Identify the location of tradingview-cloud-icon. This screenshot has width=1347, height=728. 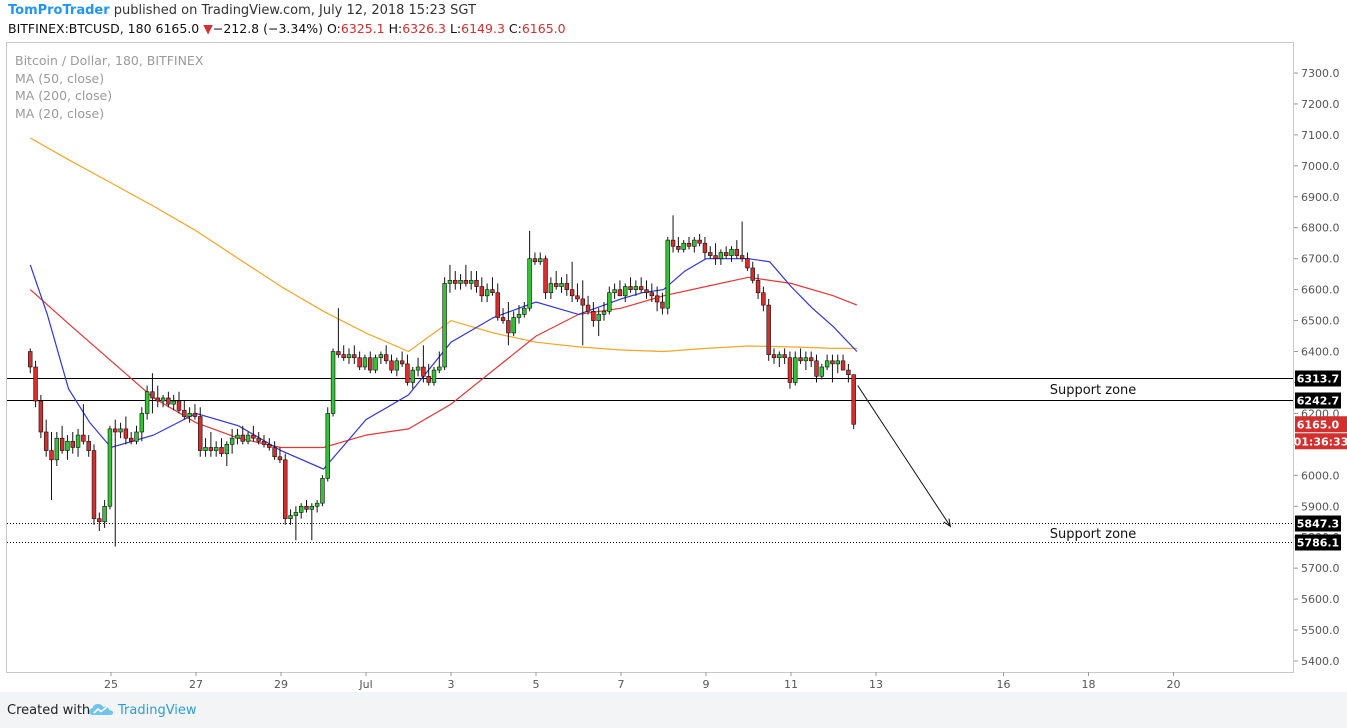
(101, 709).